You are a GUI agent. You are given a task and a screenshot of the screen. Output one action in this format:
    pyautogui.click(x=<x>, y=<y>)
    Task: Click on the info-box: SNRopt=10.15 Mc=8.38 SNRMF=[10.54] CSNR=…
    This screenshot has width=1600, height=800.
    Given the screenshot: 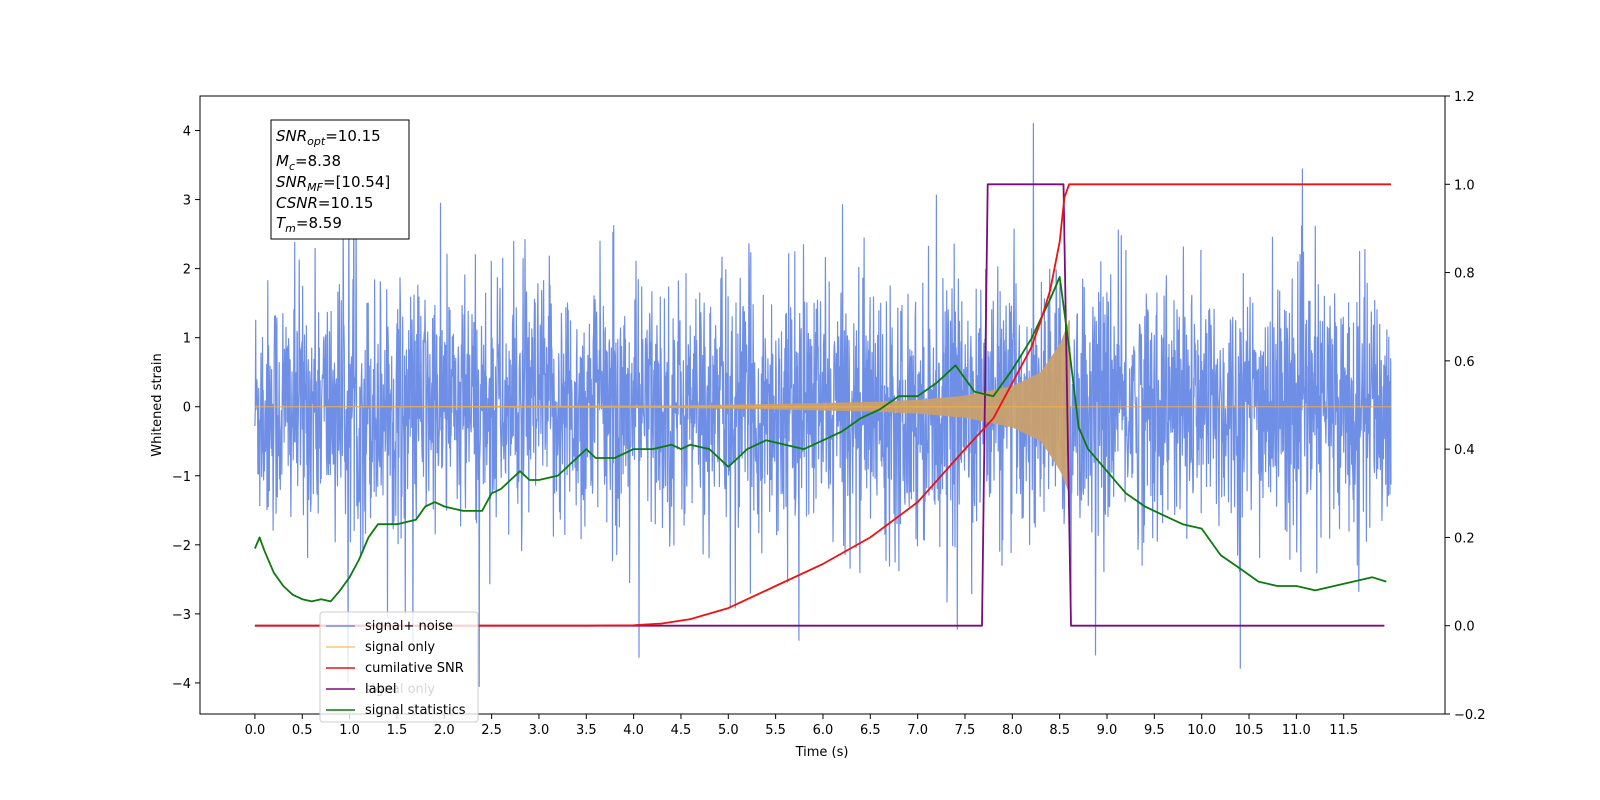 What is the action you would take?
    pyautogui.click(x=340, y=179)
    